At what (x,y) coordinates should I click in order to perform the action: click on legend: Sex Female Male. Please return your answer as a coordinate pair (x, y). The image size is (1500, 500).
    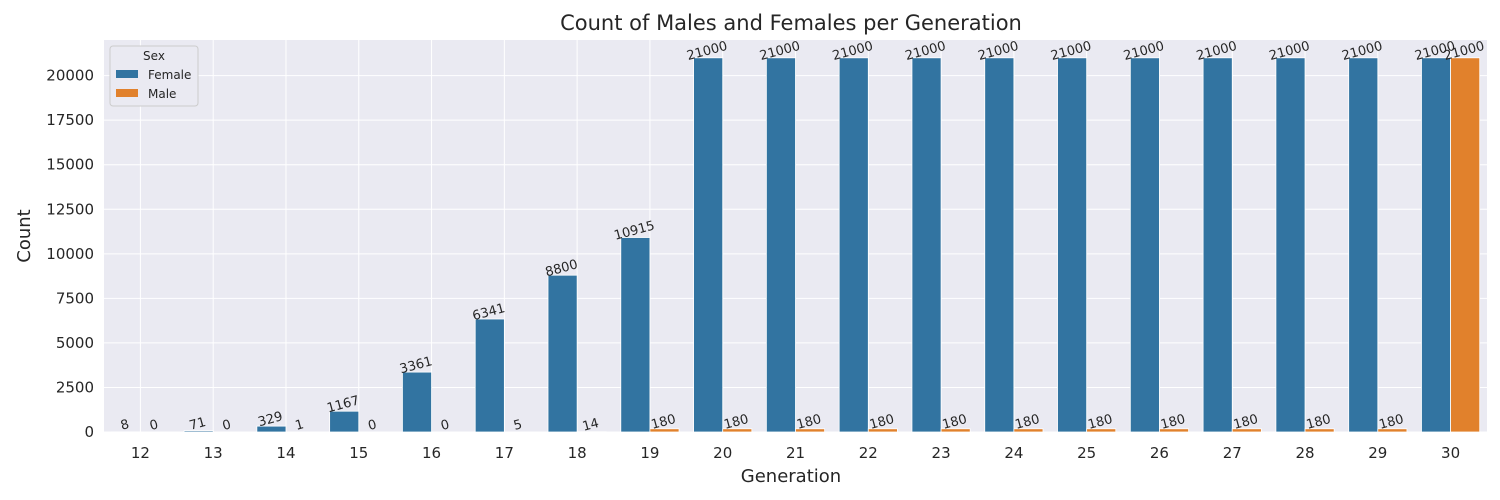
    Looking at the image, I should click on (154, 76).